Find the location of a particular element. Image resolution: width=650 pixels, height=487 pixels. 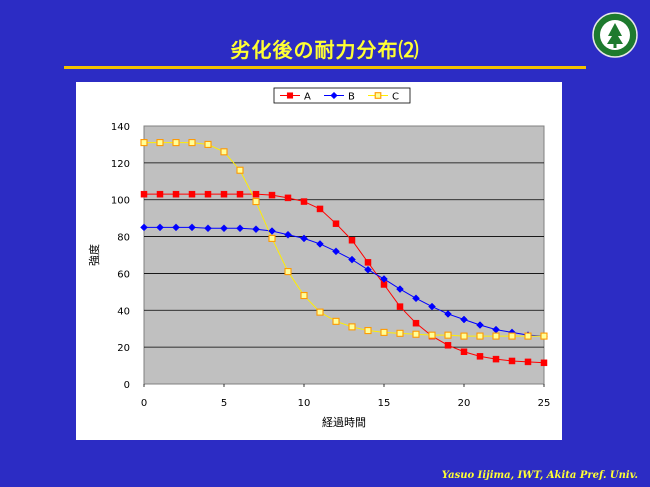

legend-marker-A is located at coordinates (290, 95).